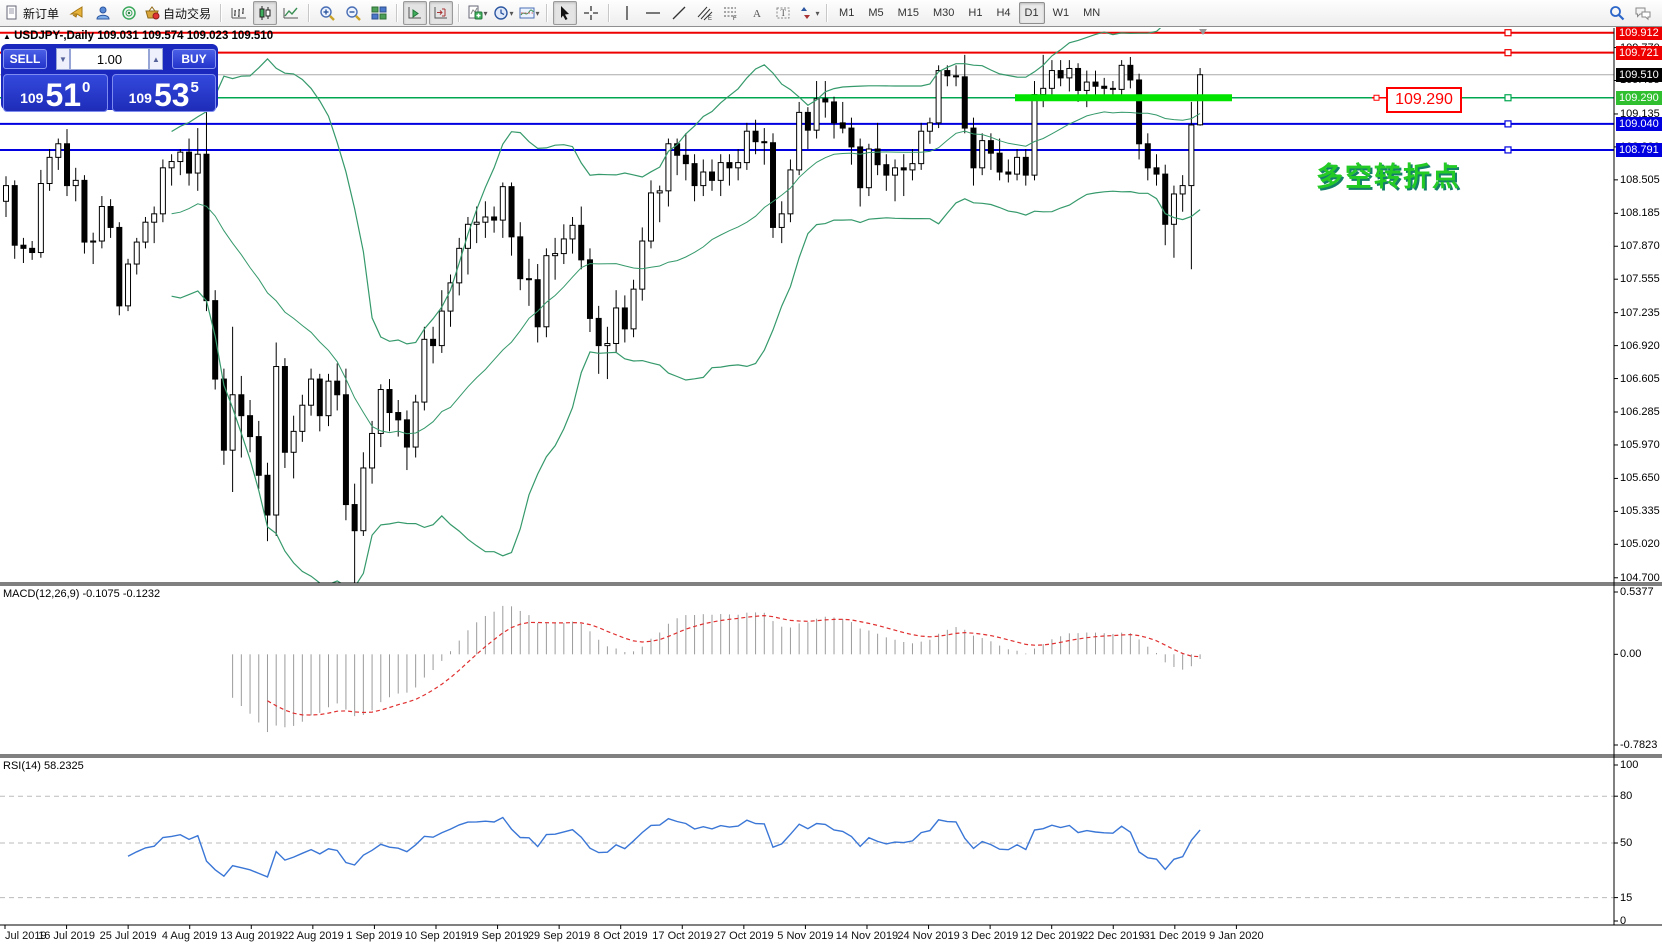 The width and height of the screenshot is (1662, 950). I want to click on autoscroll-button, so click(415, 13).